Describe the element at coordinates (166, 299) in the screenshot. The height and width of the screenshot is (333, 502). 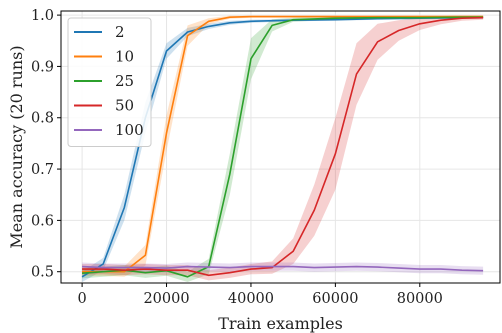
I see `x-tick-label: 20000` at that location.